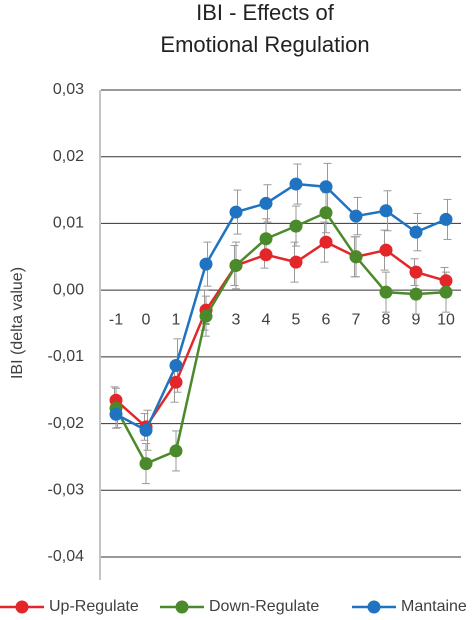 The image size is (474, 620). Describe the element at coordinates (66, 356) in the screenshot. I see `y-tick-label: -0,01` at that location.